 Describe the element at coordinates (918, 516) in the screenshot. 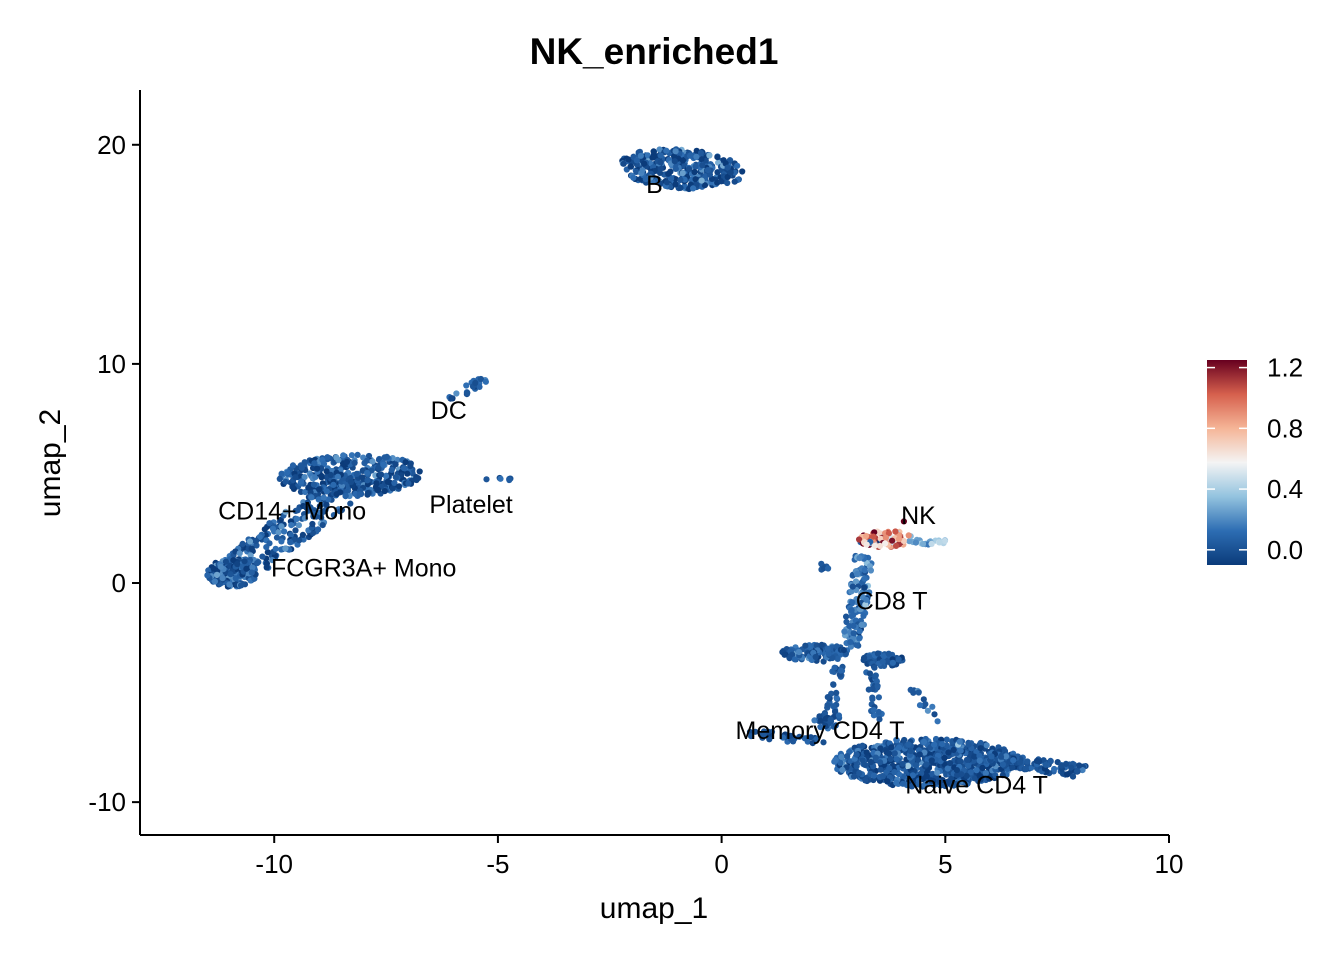

I see `cluster-label: NK` at that location.